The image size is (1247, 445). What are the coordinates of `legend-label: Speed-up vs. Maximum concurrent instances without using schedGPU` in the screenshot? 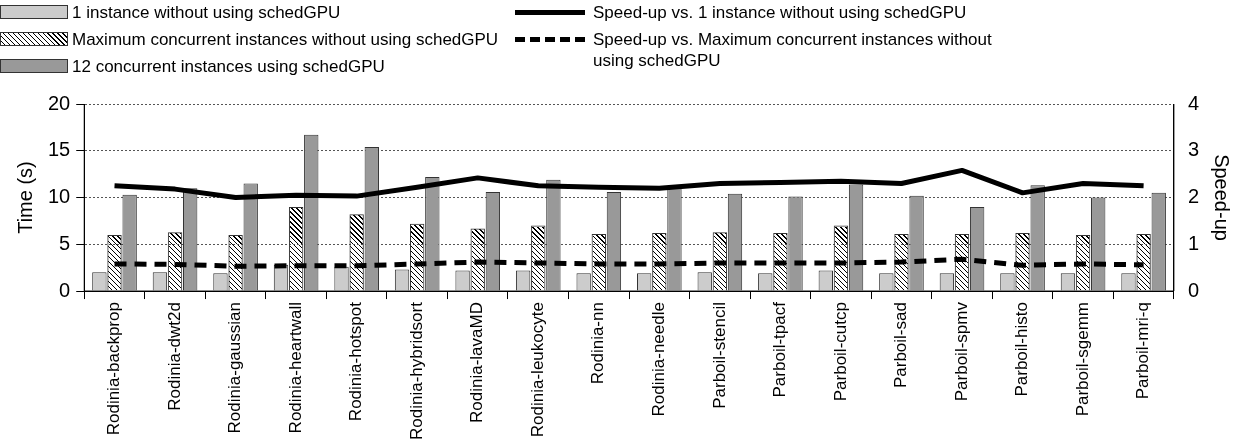 It's located at (793, 50).